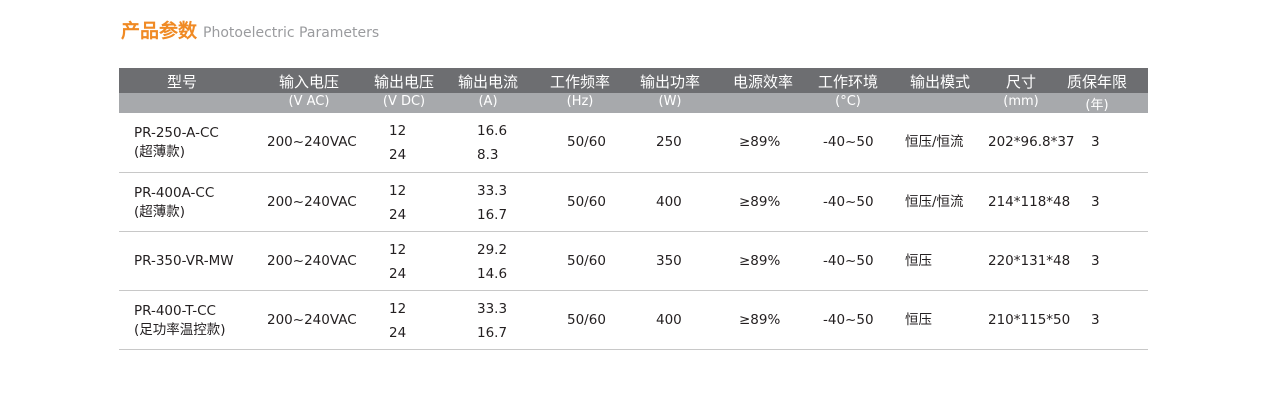  What do you see at coordinates (763, 82) in the screenshot?
I see `column-header: 电源效率` at bounding box center [763, 82].